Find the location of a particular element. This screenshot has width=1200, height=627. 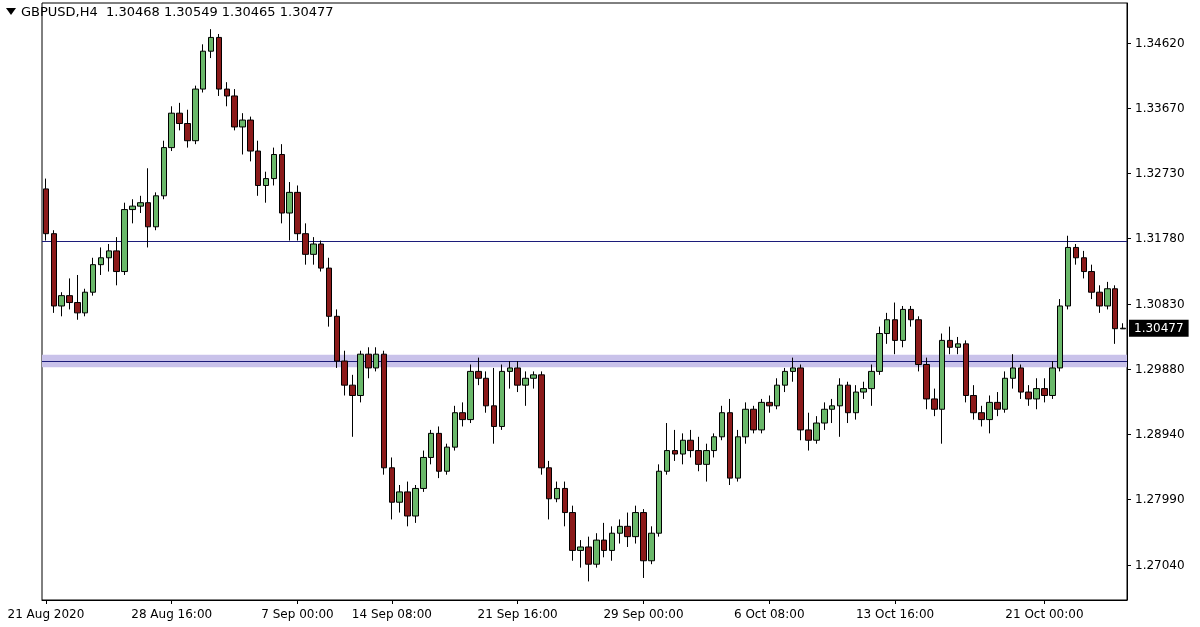

y-tick-label: 1.27990 is located at coordinates (1160, 499).